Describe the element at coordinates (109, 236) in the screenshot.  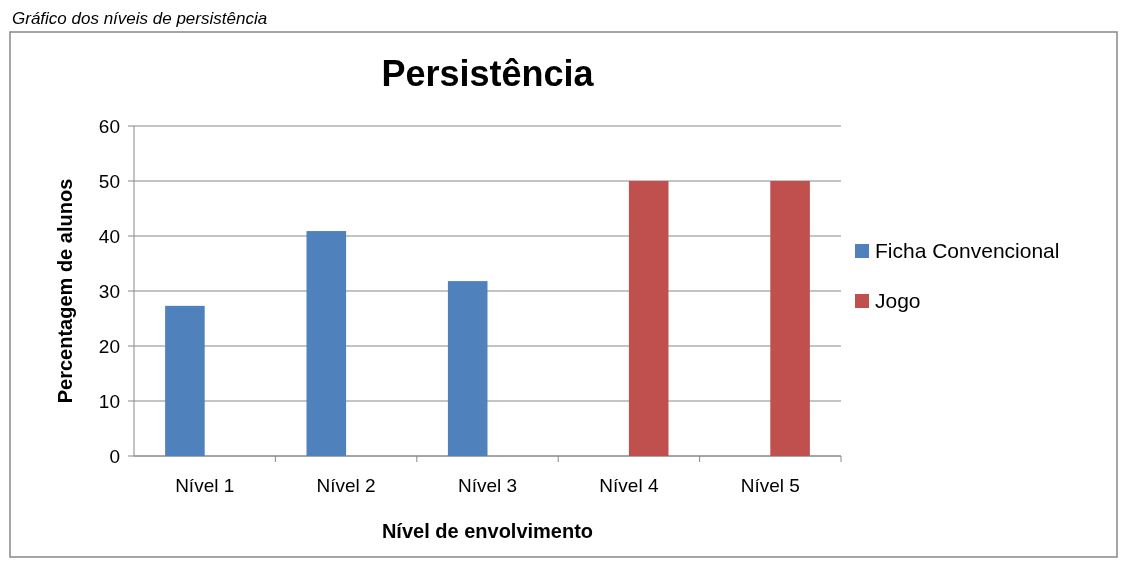
I see `y-tick-label: 40` at that location.